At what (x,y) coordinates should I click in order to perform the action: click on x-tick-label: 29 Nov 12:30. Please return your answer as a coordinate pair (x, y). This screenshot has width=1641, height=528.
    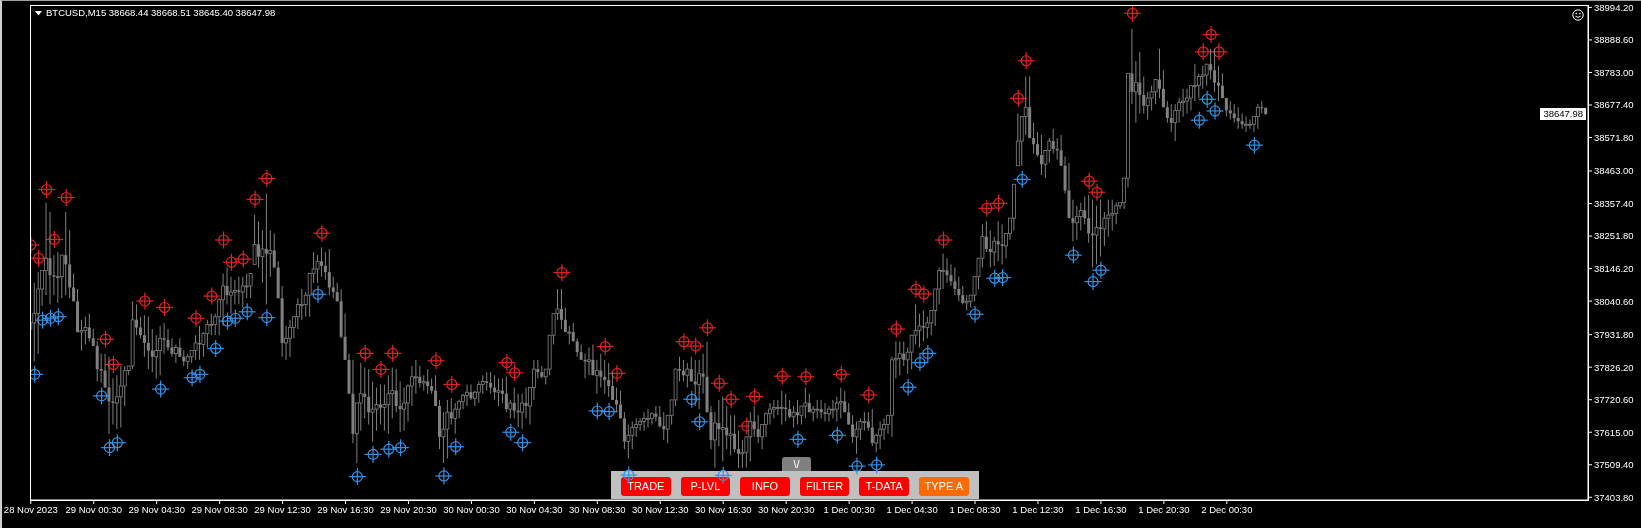
    Looking at the image, I should click on (282, 509).